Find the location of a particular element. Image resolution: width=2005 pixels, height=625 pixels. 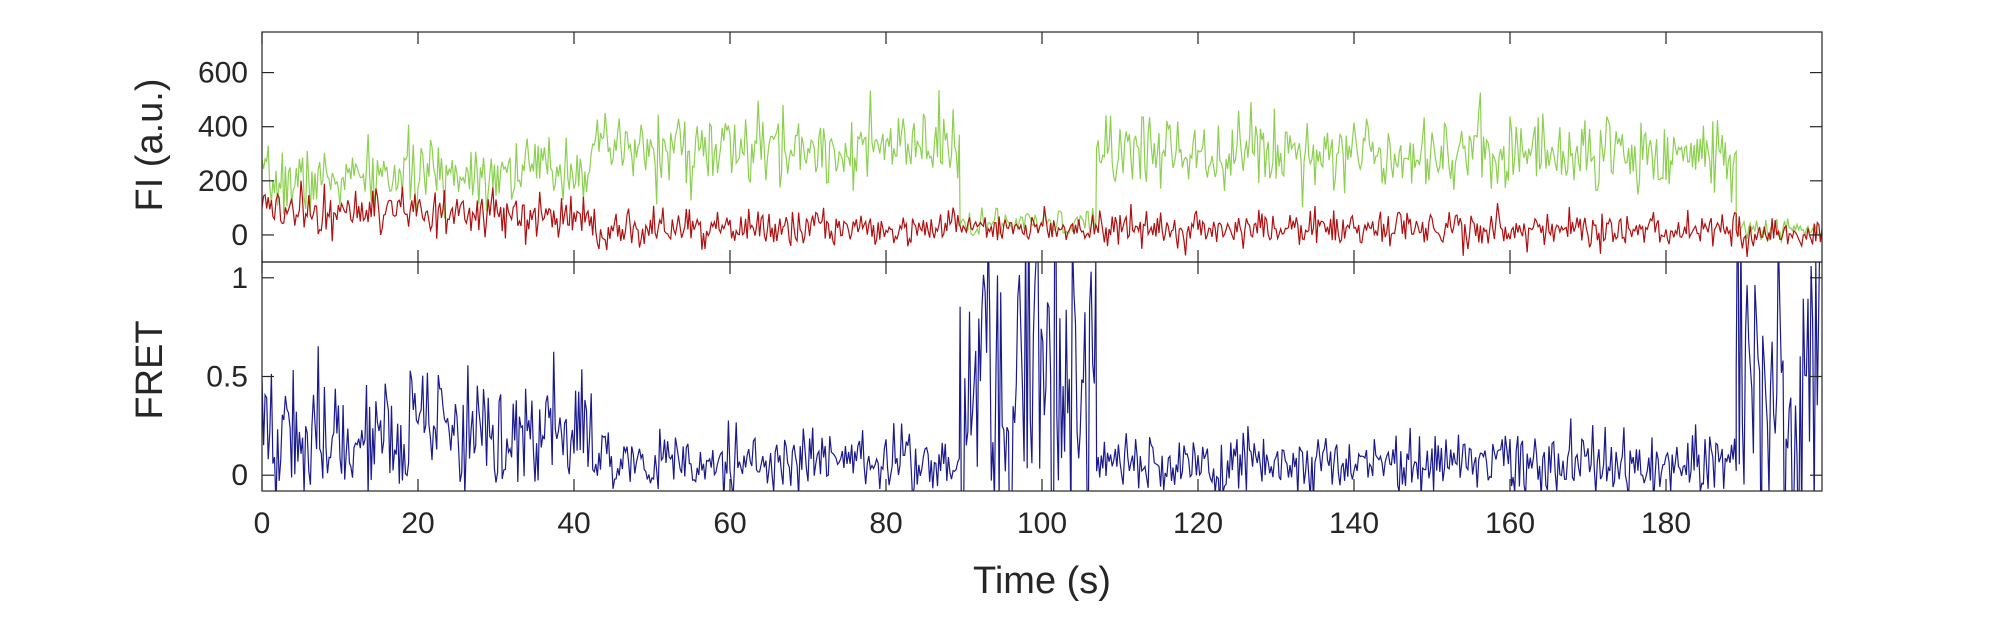

y-tick-label: 0.5 is located at coordinates (227, 377).